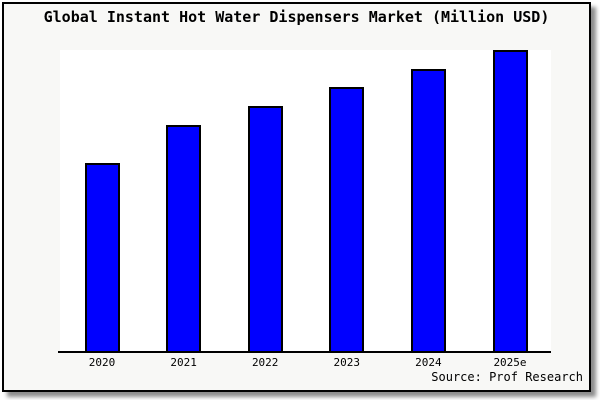 The image size is (600, 400). What do you see at coordinates (510, 362) in the screenshot?
I see `x-axis-label-2025e: 2025e` at bounding box center [510, 362].